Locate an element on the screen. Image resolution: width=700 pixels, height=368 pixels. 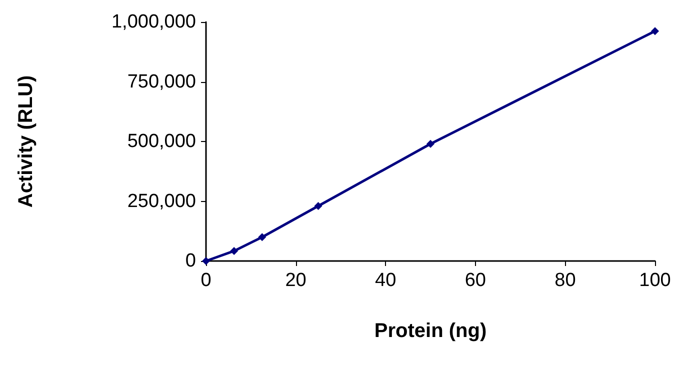
x-tick-label: 0 is located at coordinates (206, 280).